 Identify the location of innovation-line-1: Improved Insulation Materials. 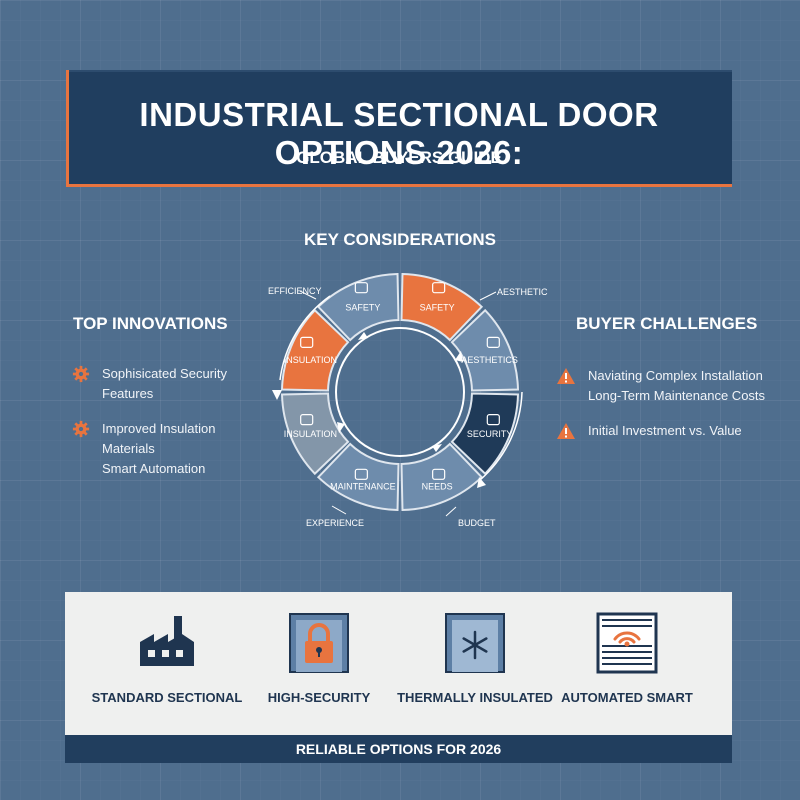
(159, 438).